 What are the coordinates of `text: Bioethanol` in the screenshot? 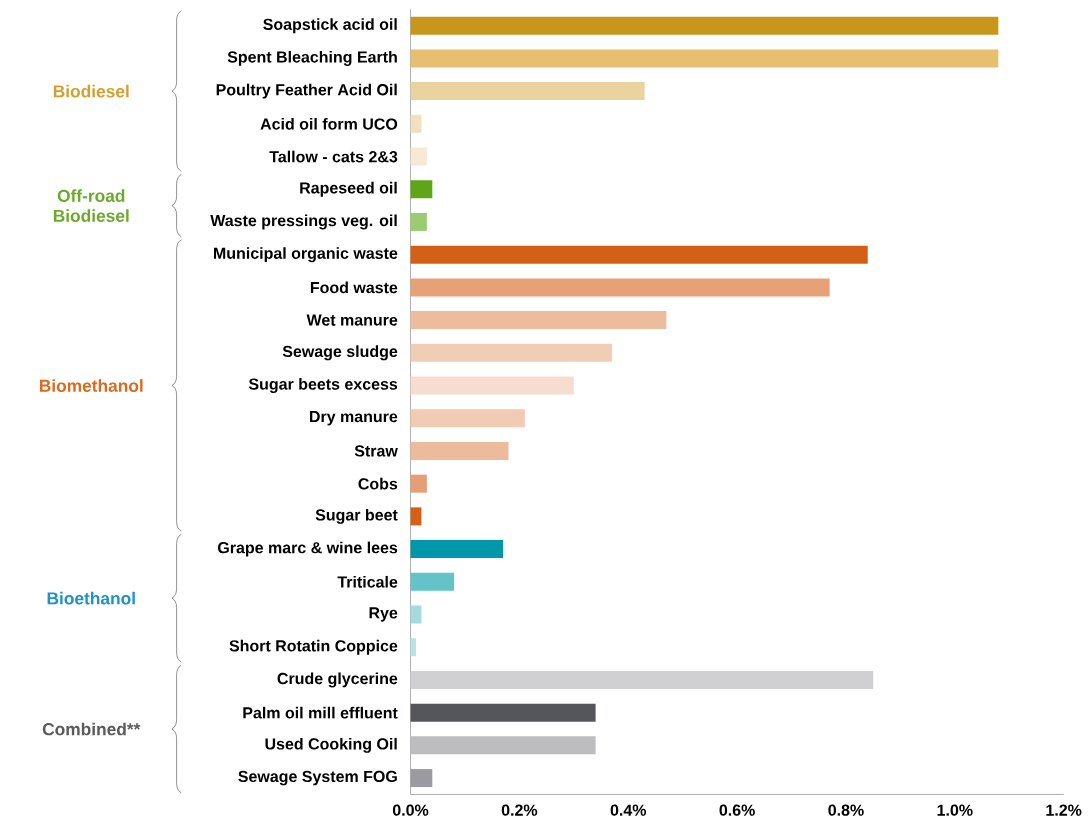 It's located at (91, 598).